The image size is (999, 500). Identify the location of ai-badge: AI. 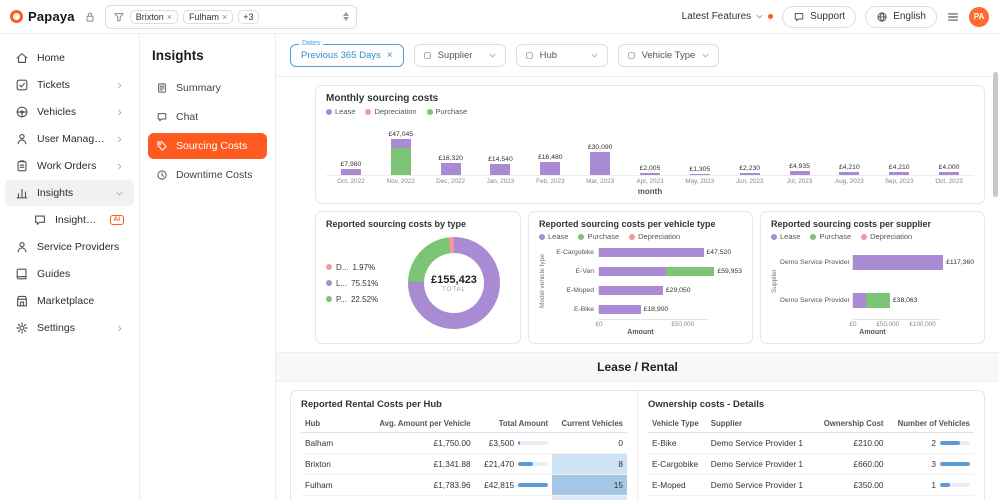
(116, 220).